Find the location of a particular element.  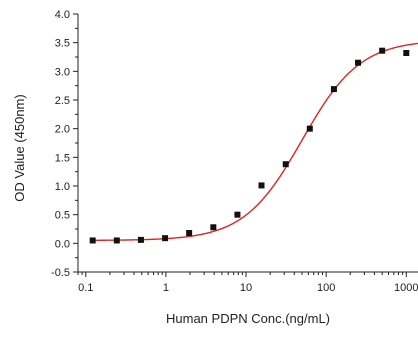

y-tick-label: 2.5 is located at coordinates (62, 101).